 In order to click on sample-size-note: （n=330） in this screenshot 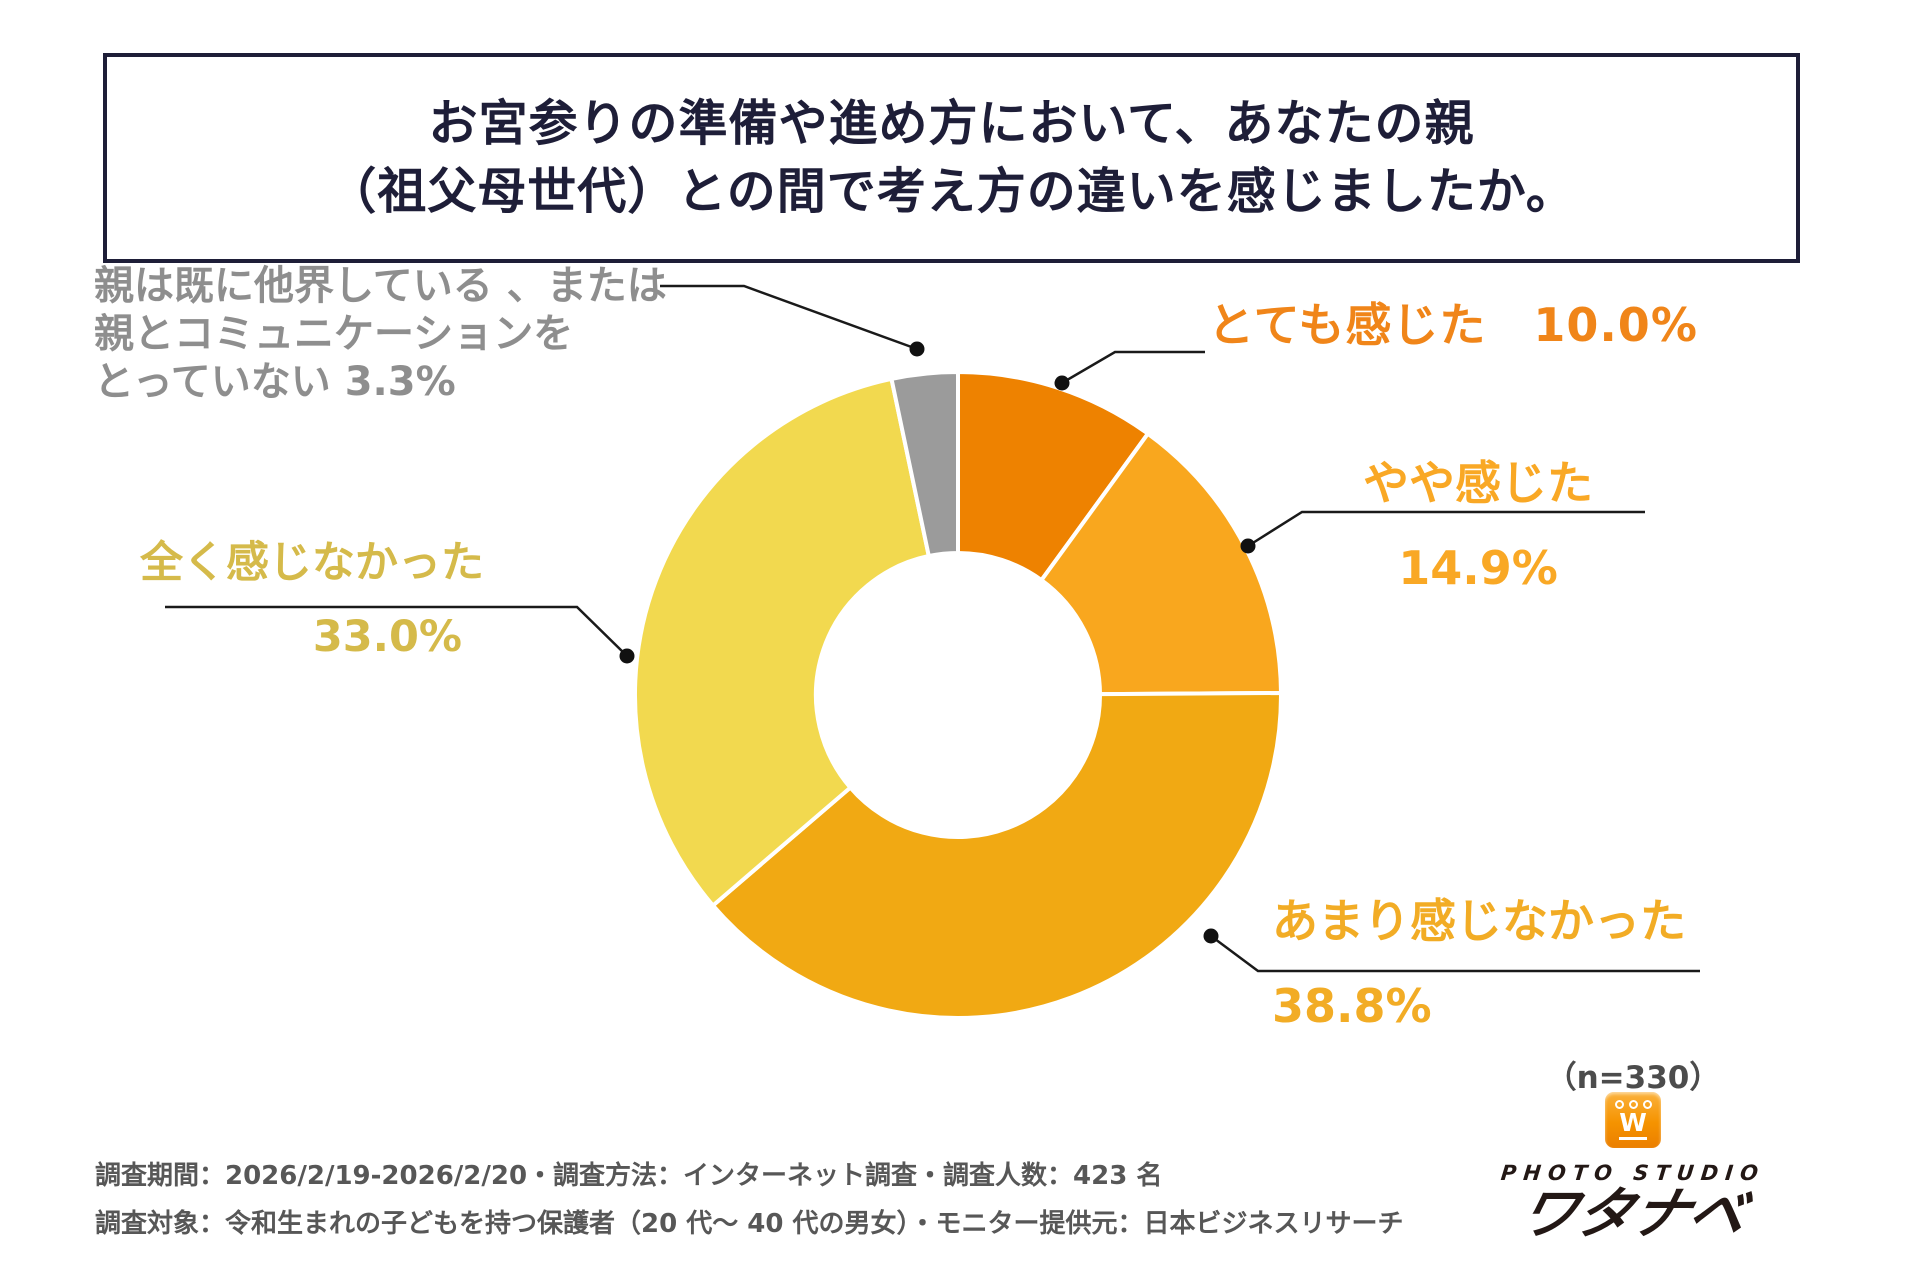, I will do `click(1633, 1078)`.